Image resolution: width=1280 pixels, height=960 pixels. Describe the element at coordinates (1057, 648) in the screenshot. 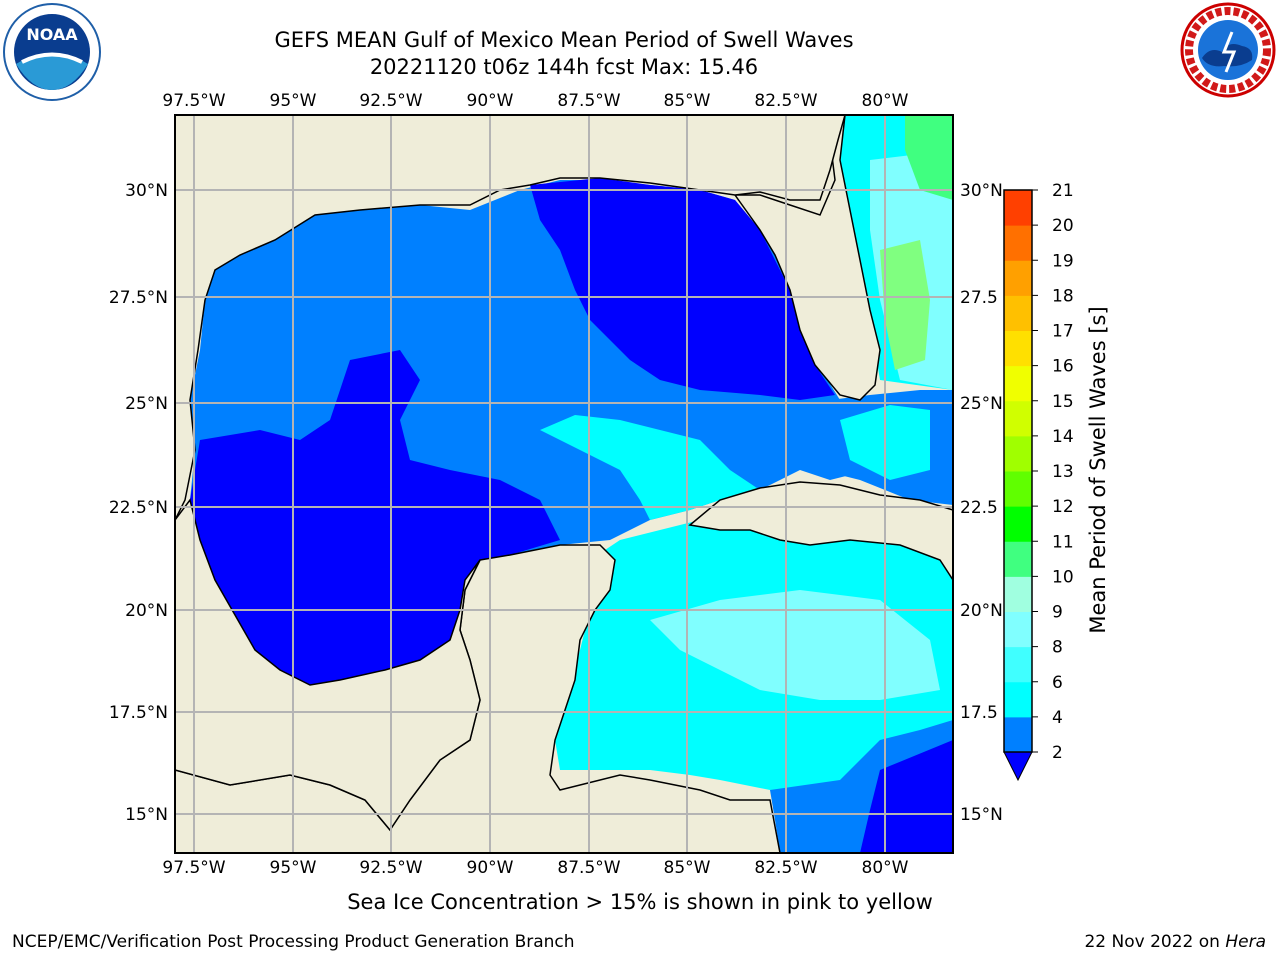

I see `colorbar-tick-label: 8` at that location.